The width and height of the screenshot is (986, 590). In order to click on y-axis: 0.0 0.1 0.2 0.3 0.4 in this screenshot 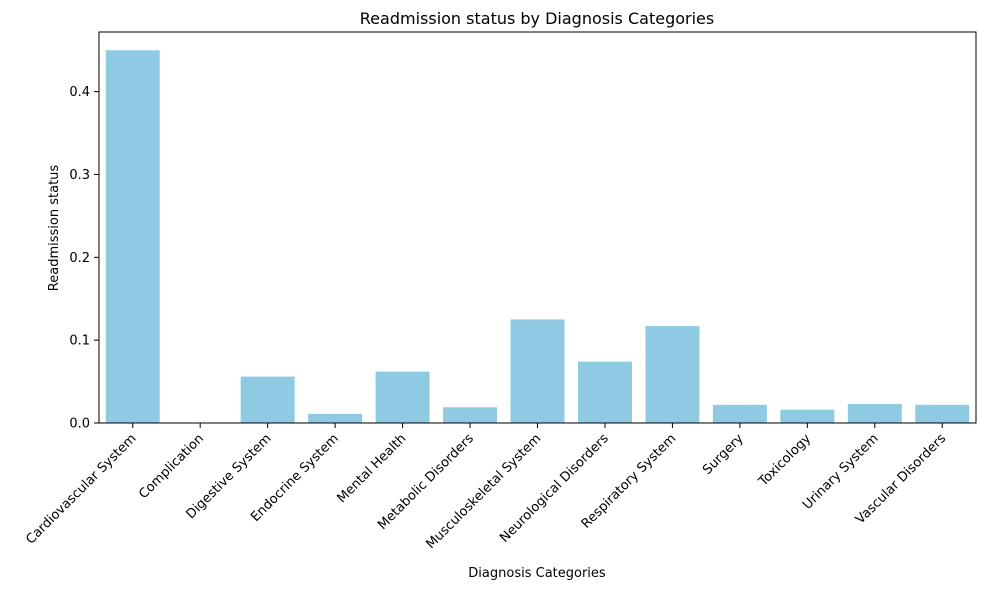, I will do `click(84, 258)`.